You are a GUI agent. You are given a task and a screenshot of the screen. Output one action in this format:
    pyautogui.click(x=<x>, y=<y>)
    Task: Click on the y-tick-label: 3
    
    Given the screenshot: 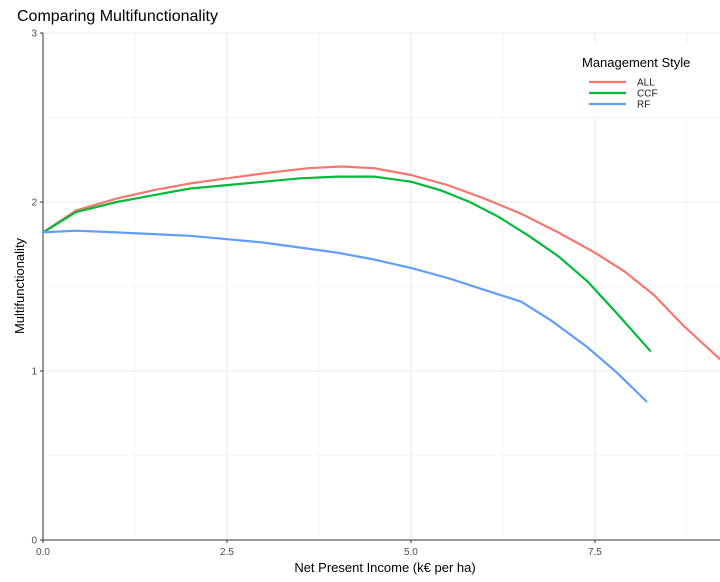 What is the action you would take?
    pyautogui.click(x=34, y=34)
    